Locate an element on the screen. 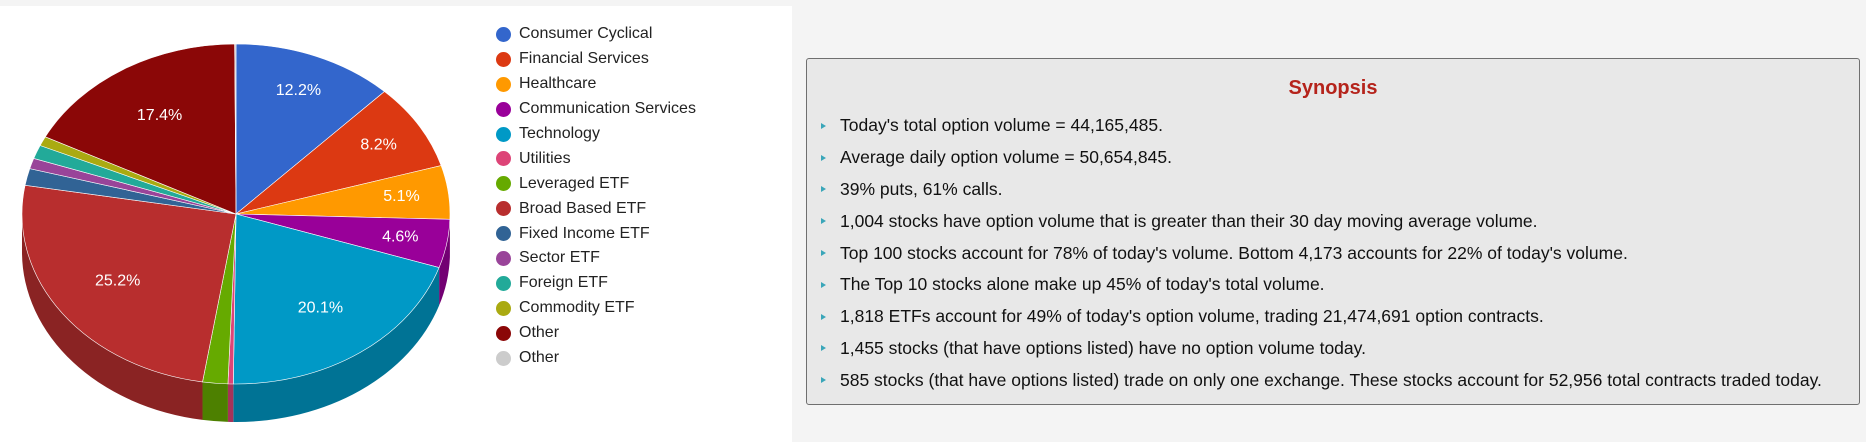 The width and height of the screenshot is (1866, 442). legend-item-1: Financial Services is located at coordinates (596, 59).